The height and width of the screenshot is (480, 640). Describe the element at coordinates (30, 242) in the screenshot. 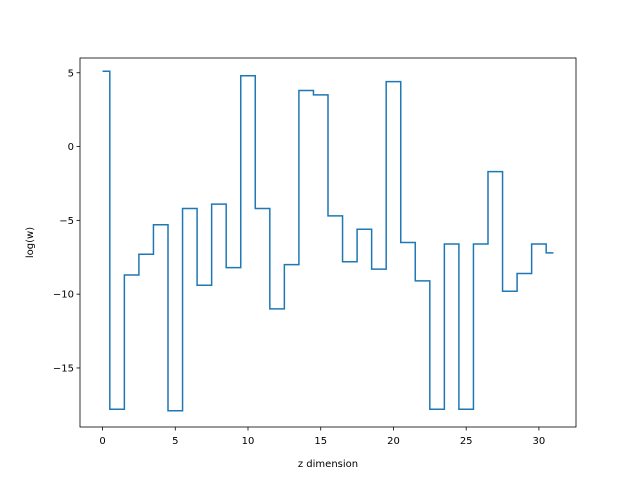

I see `y-axis-label: log(w)` at that location.